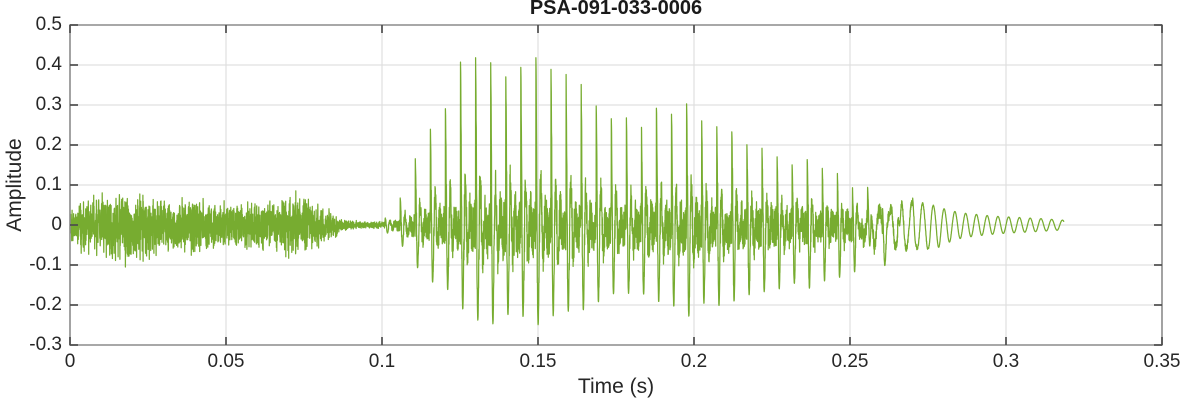  What do you see at coordinates (538, 361) in the screenshot?
I see `x-tick-label: 0.15` at bounding box center [538, 361].